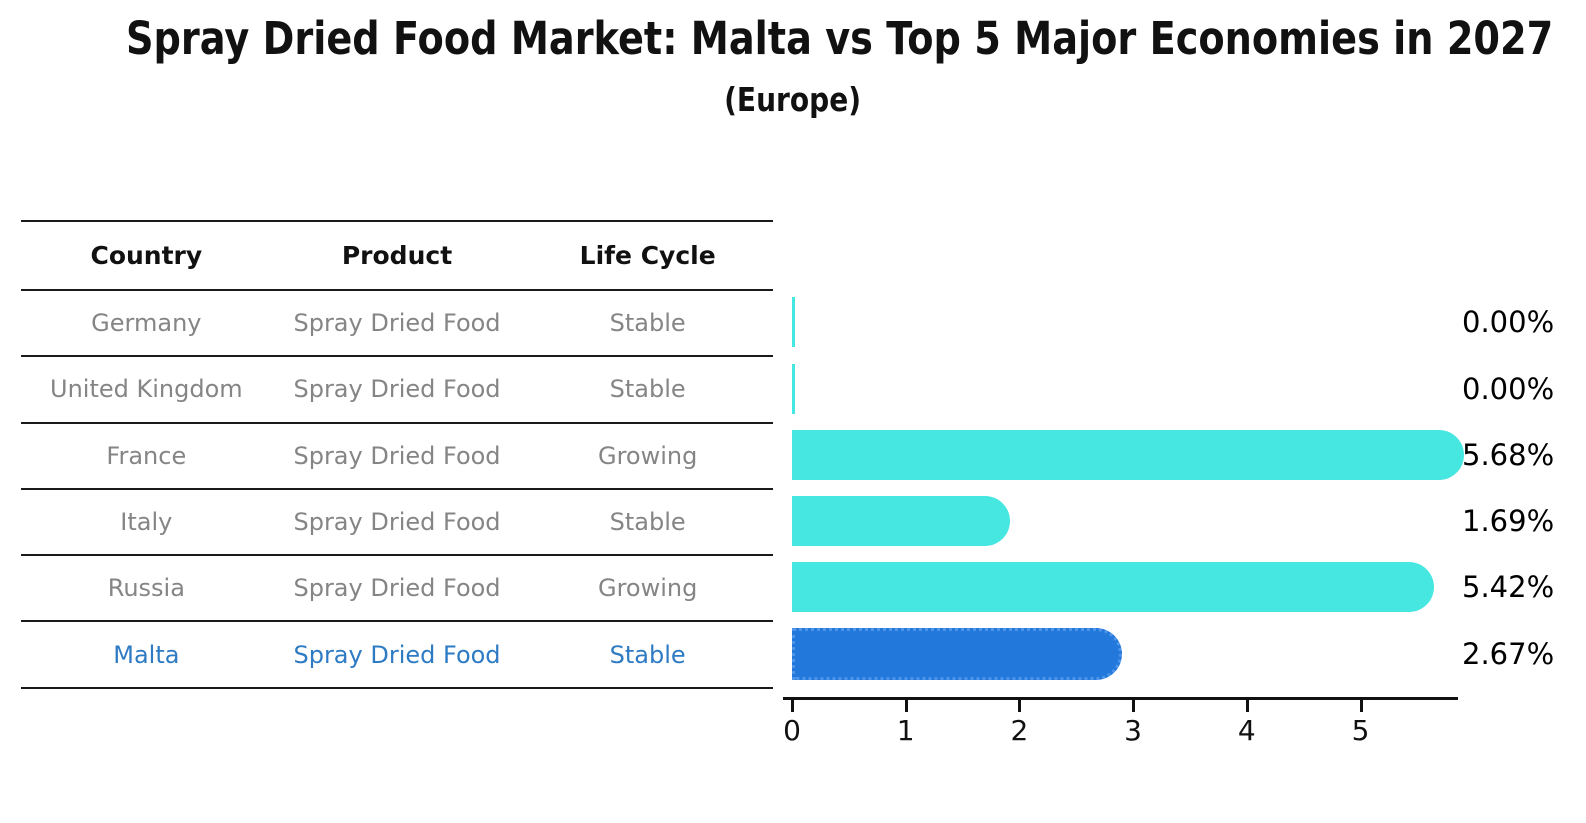 This screenshot has width=1586, height=823. I want to click on bar-france, so click(1128, 454).